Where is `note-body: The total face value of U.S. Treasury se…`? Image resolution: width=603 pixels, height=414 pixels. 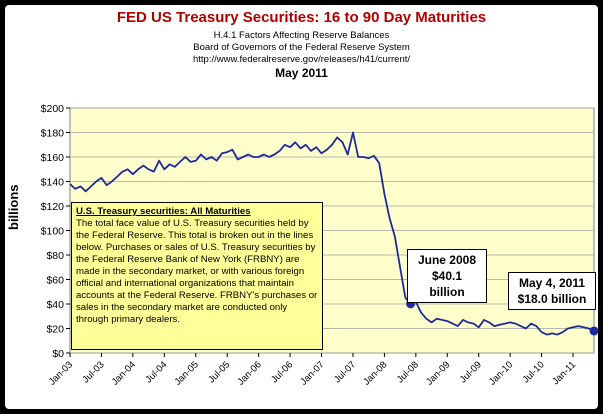 note-body: The total face value of U.S. Treasury se… is located at coordinates (197, 271).